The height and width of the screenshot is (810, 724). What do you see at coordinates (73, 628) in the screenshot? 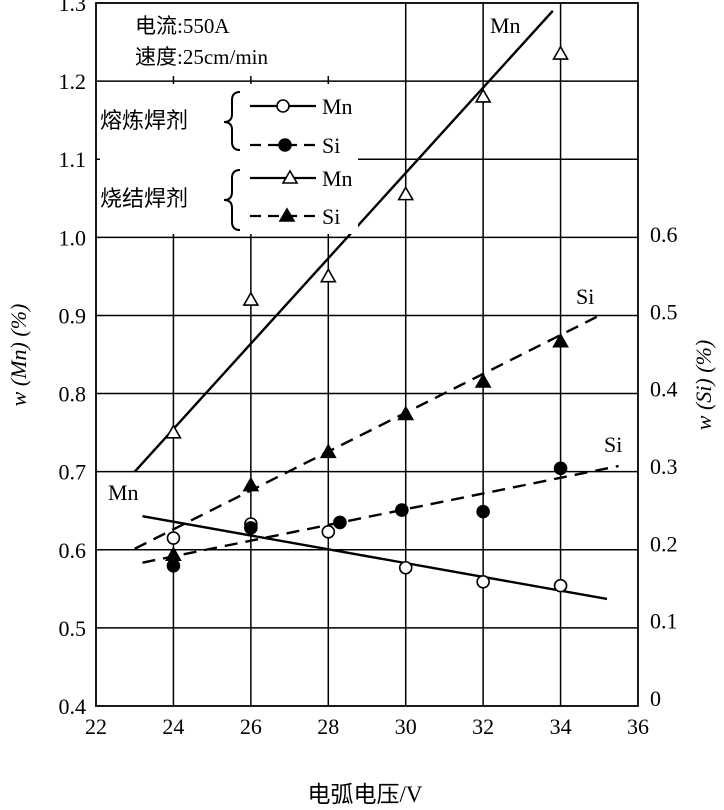
I see `left-tick-label-0.5: 0.5` at bounding box center [73, 628].